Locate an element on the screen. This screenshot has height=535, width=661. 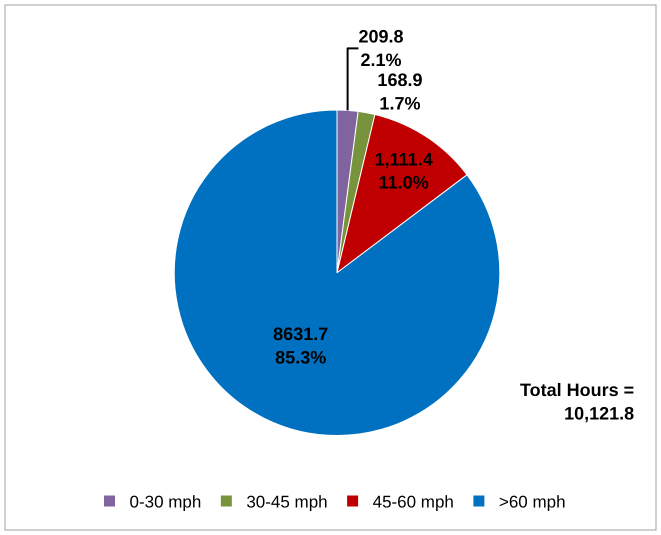
legend-label: 0-30 mph is located at coordinates (166, 502).